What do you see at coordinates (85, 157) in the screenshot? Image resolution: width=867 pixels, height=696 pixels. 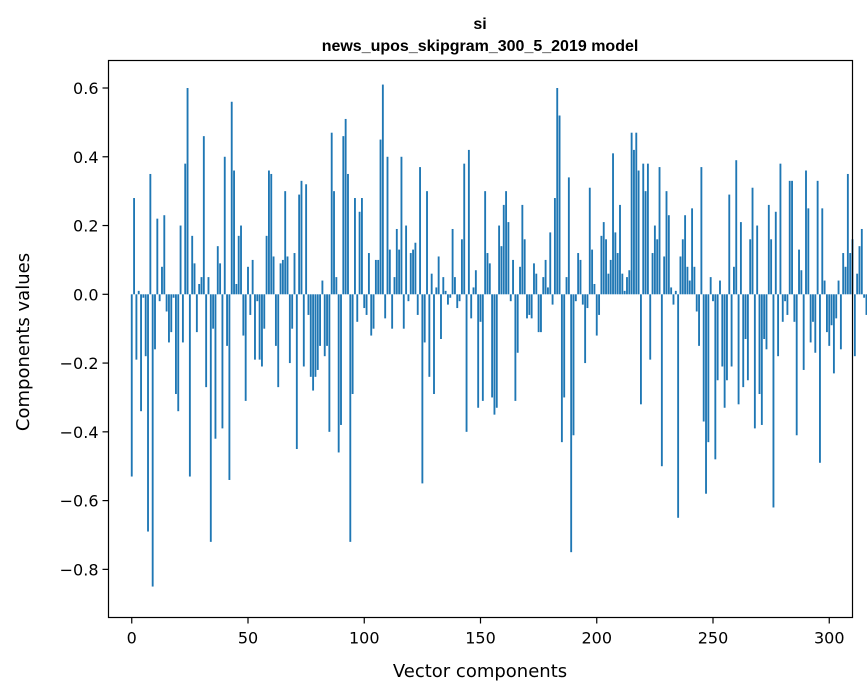 I see `y-tick-label: 0.4` at bounding box center [85, 157].